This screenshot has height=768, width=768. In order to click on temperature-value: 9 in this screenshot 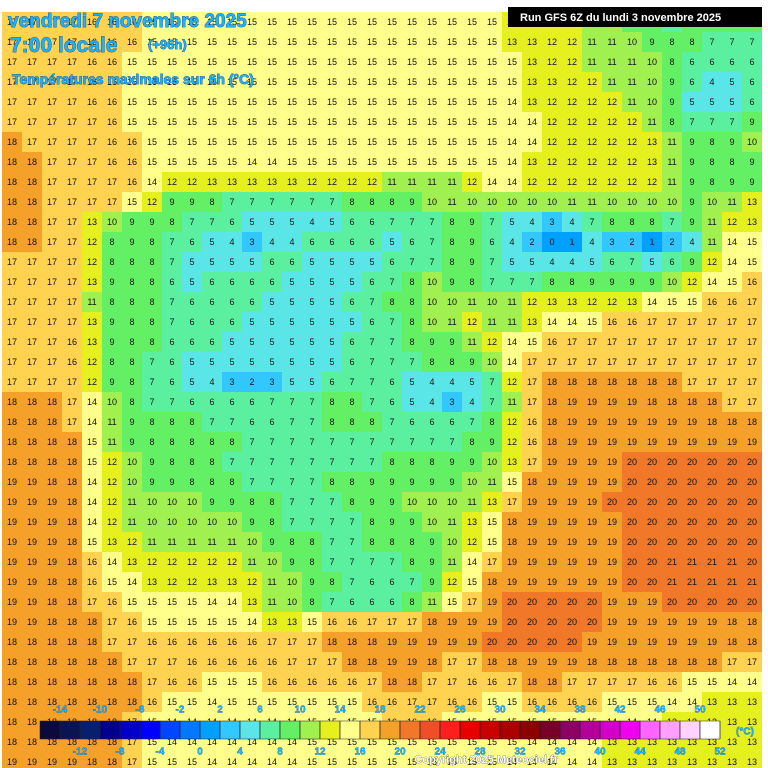, I will do `click(691, 262)`.